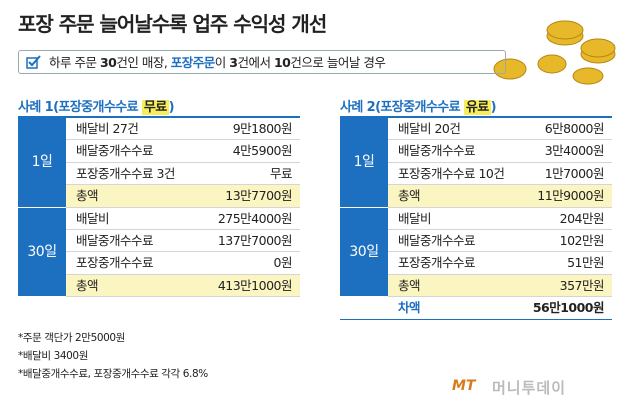 The image size is (640, 408). I want to click on subtitle-box: 하루 주문 30건인 매장, 포장주문이 3건에서 10건으로 늘어날 경우, so click(262, 62).